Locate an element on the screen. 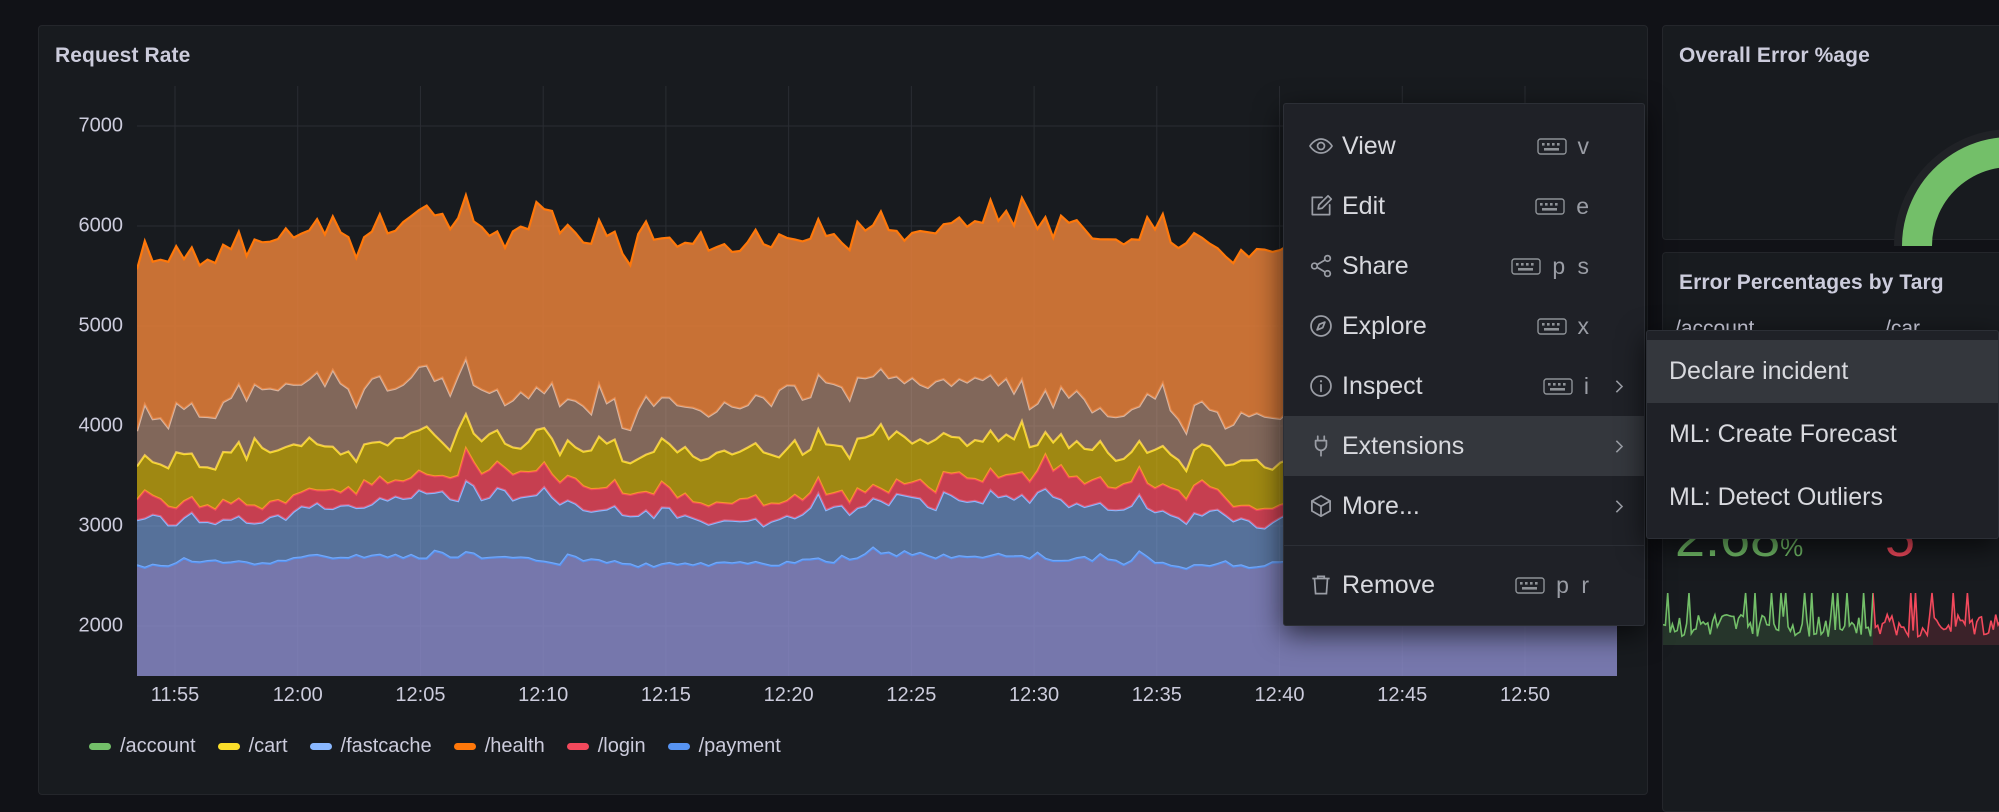 This screenshot has height=812, width=1999. share-icon is located at coordinates (1325, 266).